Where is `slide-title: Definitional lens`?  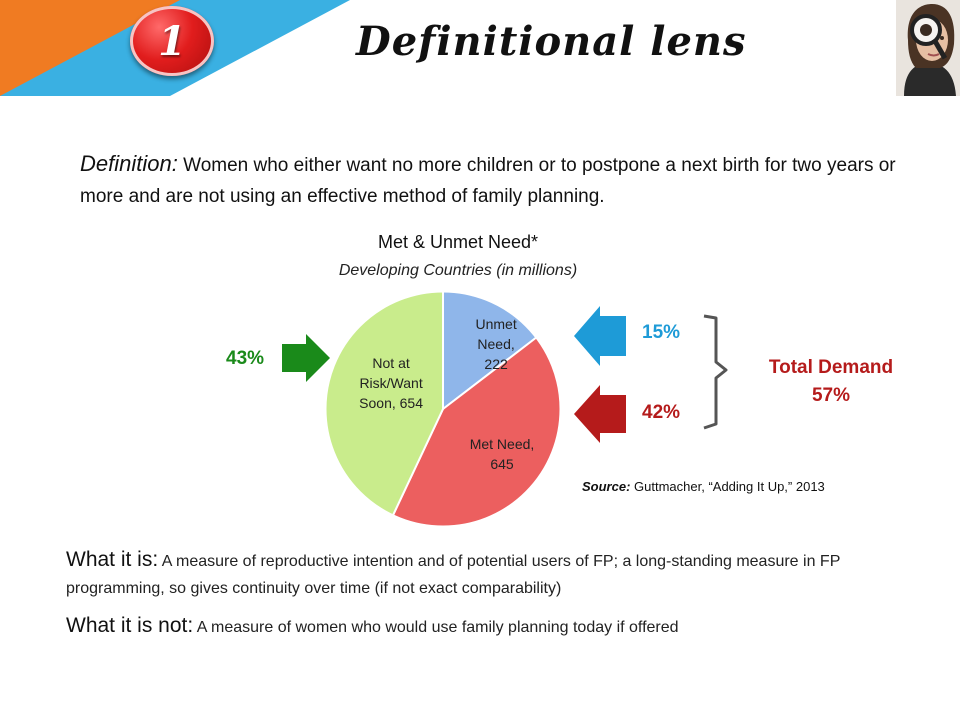
slide-title: Definitional lens is located at coordinates (551, 41).